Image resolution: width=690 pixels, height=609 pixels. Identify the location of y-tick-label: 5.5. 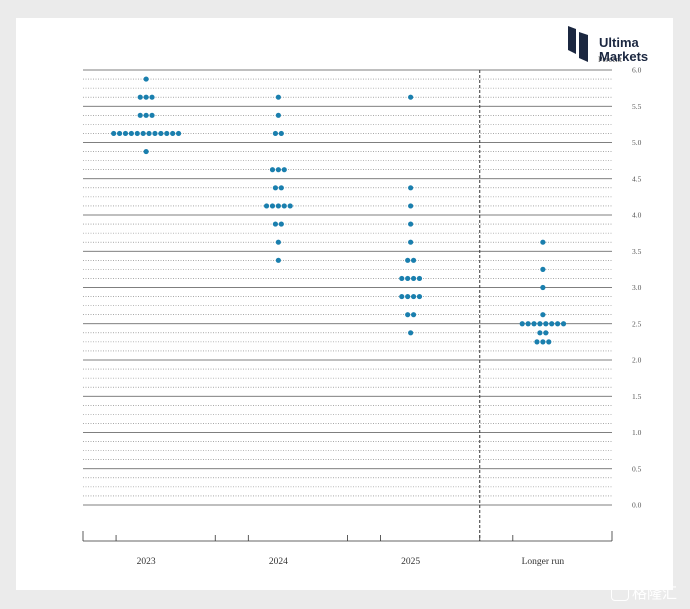
(637, 106).